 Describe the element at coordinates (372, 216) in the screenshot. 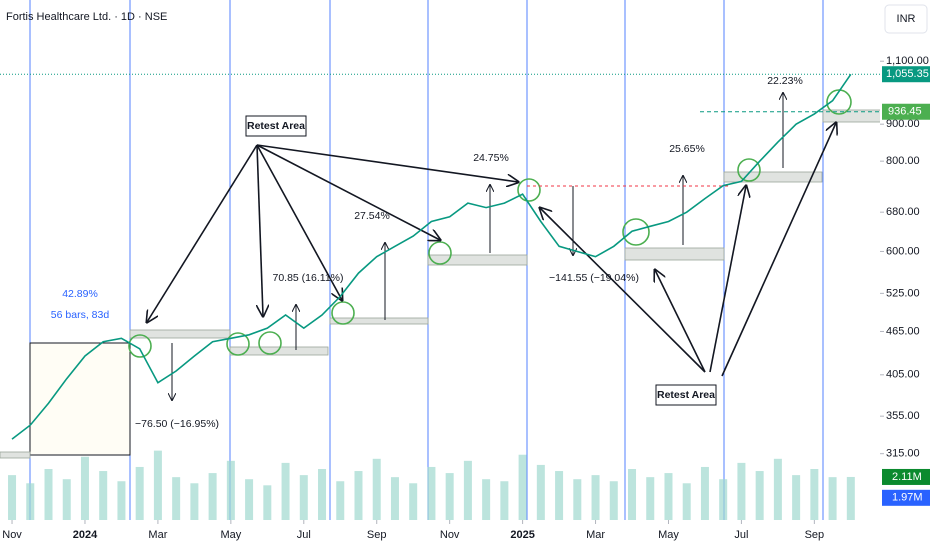

I see `measure-label: 27.54%` at that location.